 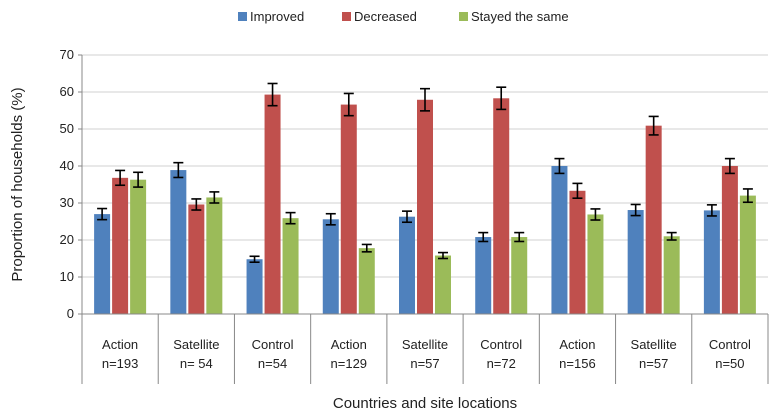 I want to click on x-category-count: n= 54, so click(x=196, y=363).